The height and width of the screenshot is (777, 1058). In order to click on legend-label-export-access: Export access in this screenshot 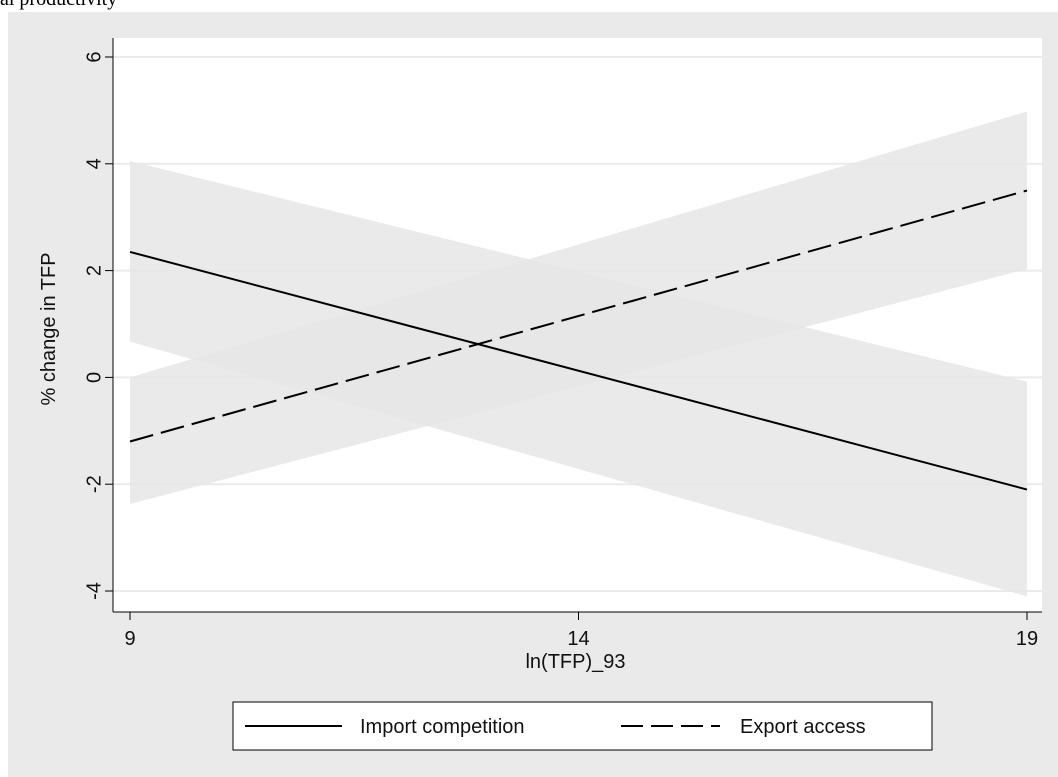, I will do `click(803, 727)`.